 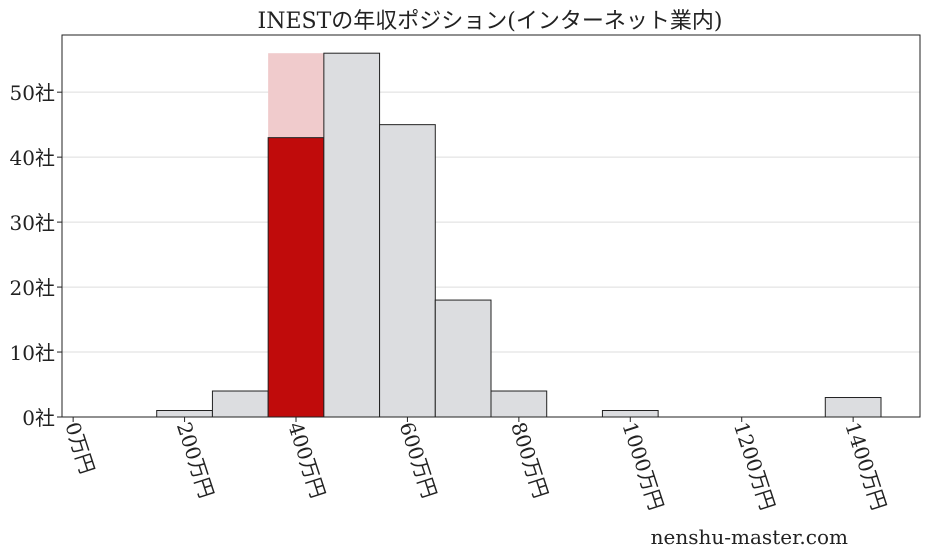 I want to click on y-tick-label: 40社, so click(x=32, y=158).